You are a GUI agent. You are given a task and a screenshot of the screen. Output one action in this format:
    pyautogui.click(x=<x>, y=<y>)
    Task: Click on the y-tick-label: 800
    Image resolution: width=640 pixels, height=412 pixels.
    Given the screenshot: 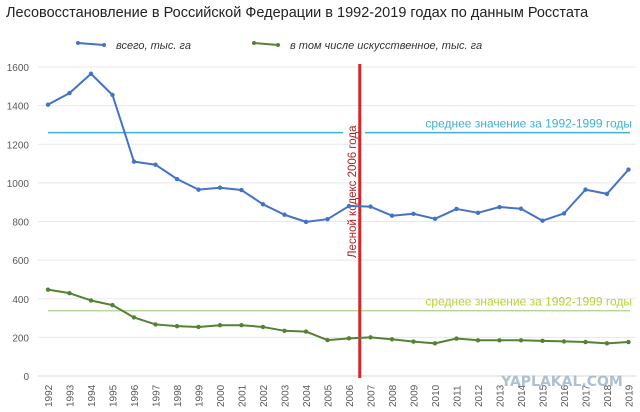 What is the action you would take?
    pyautogui.click(x=20, y=223)
    